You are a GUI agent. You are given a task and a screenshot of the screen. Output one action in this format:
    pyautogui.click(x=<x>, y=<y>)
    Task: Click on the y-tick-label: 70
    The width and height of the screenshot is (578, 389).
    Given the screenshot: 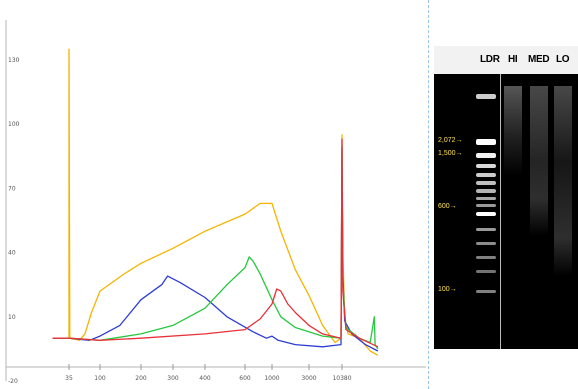 What is the action you would take?
    pyautogui.click(x=12, y=188)
    